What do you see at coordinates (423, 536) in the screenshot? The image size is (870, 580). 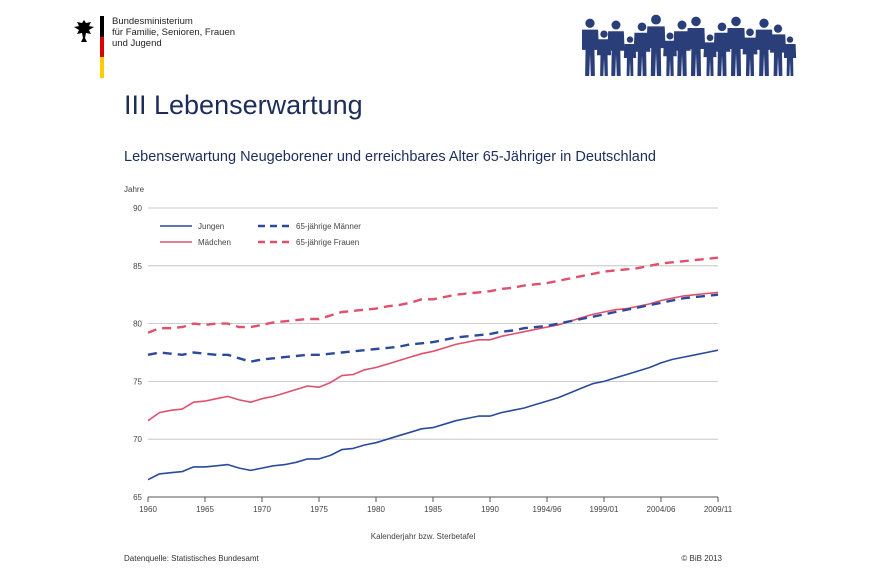 I see `x-axis-label: Kalenderjahr bzw. Sterbetafel` at bounding box center [423, 536].